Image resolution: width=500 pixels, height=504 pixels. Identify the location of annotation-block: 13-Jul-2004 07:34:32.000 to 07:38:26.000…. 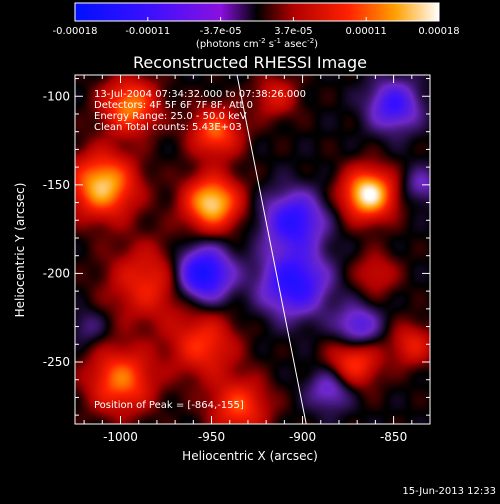
(200, 111).